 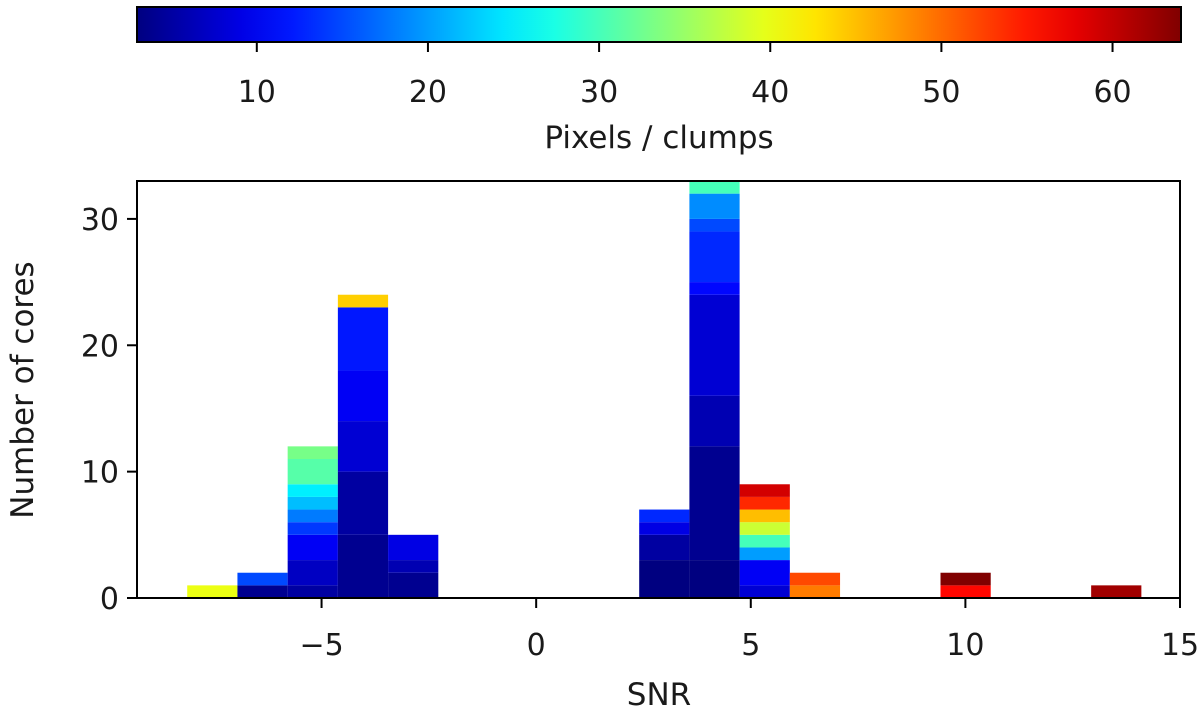 What do you see at coordinates (321, 645) in the screenshot?
I see `x-tick-label: −5` at bounding box center [321, 645].